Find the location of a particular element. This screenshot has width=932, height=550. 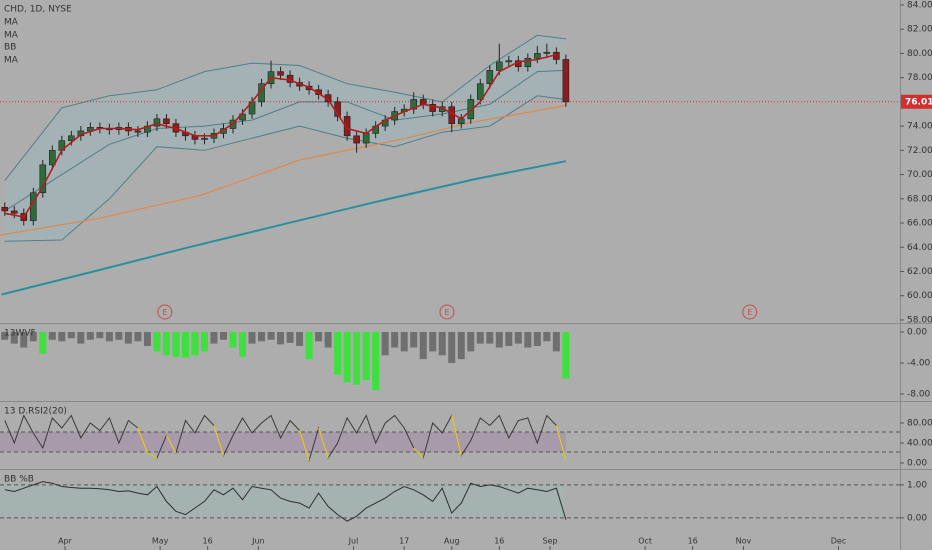

y-tick-label: 64.00 is located at coordinates (919, 248).